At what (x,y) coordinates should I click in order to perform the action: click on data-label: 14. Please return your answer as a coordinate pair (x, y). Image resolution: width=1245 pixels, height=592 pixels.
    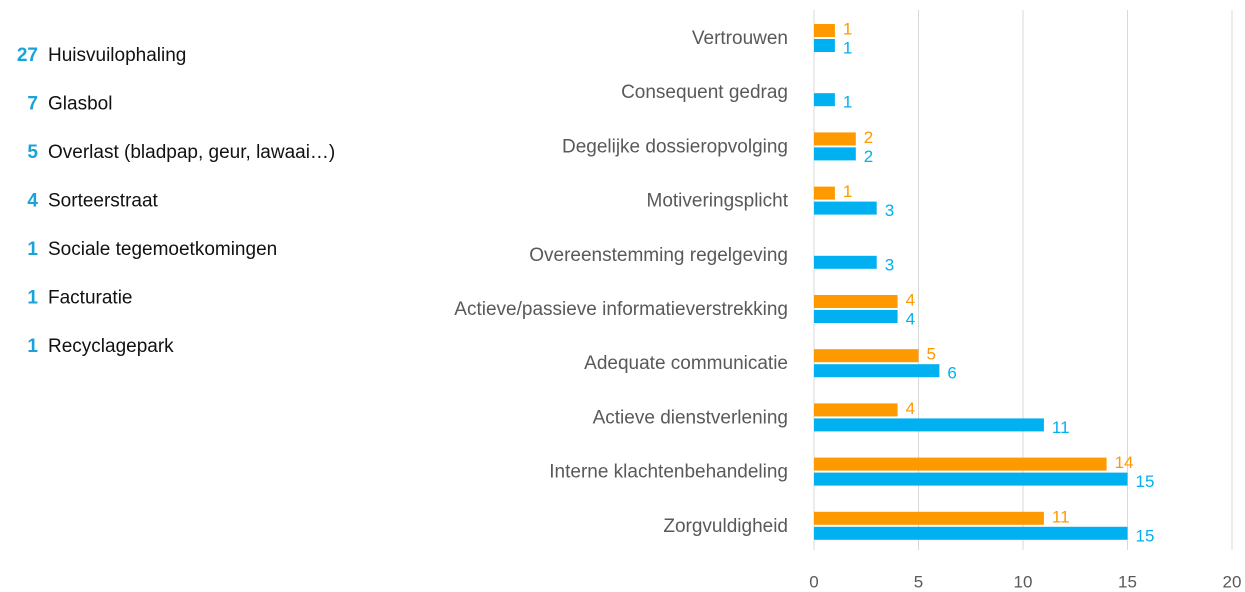
    Looking at the image, I should click on (1124, 462).